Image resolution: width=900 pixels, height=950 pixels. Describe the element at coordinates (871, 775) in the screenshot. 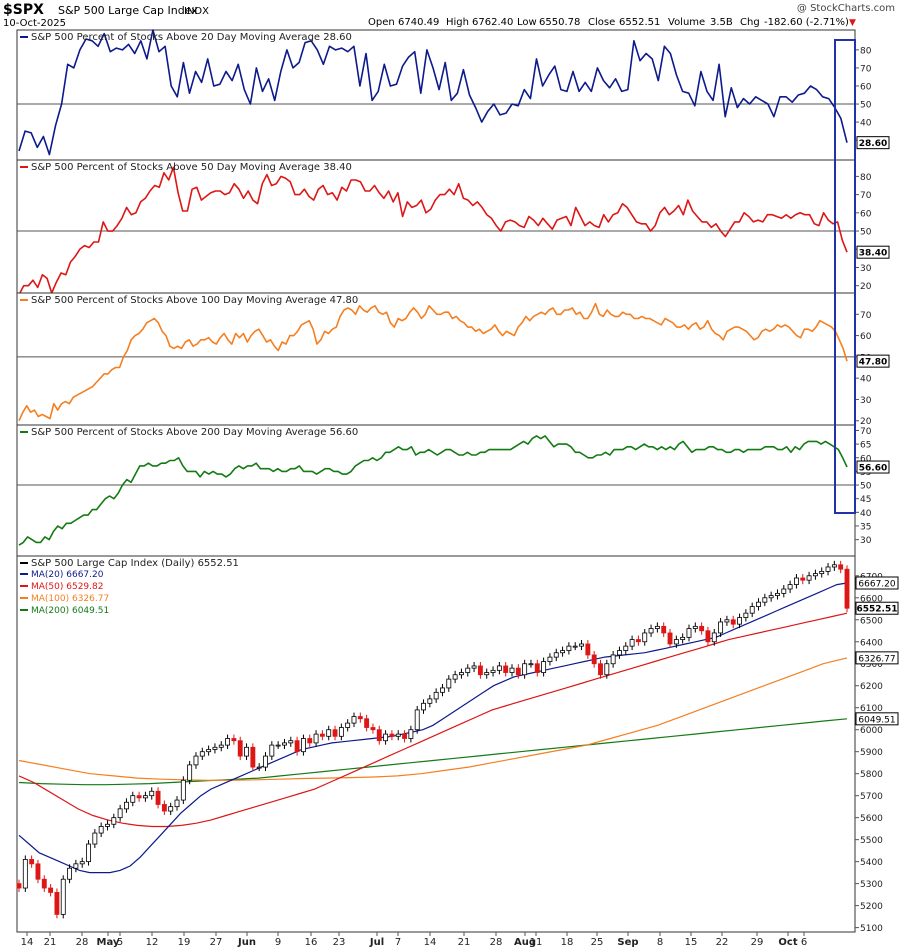

I see `y-tick-label: 5800` at that location.